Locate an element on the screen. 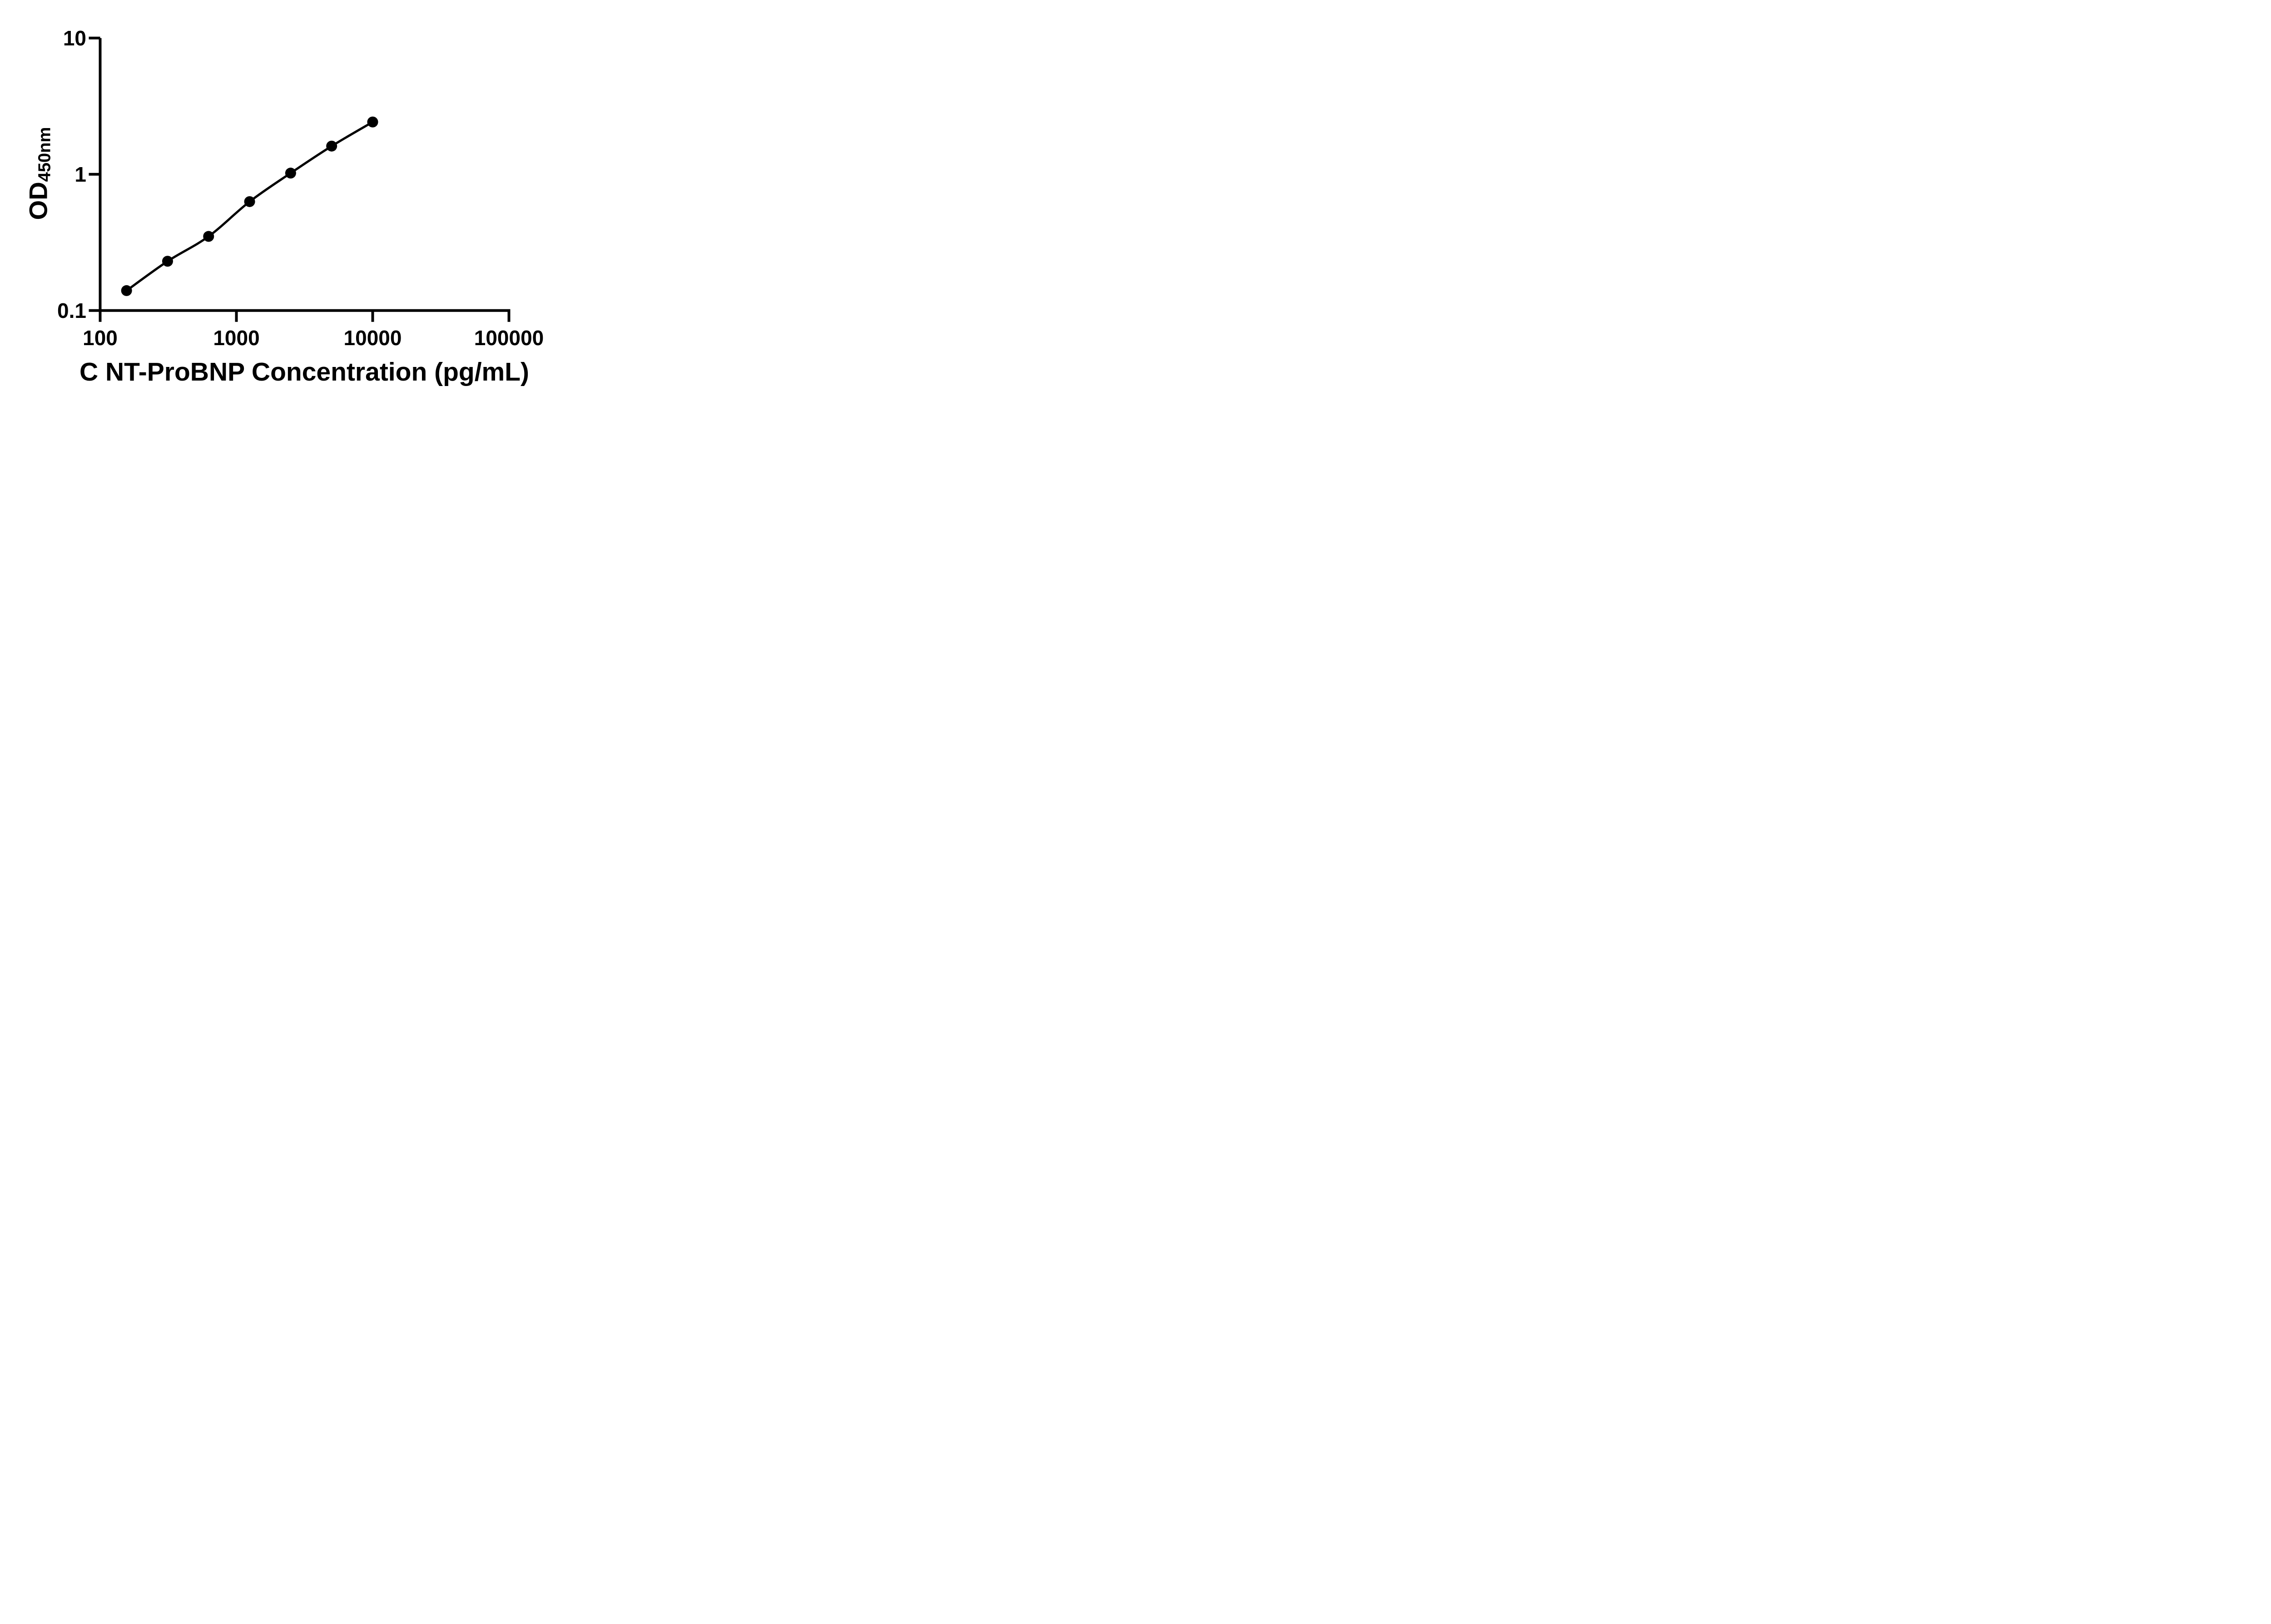 The height and width of the screenshot is (1624, 2271). x-axis-title: C NT-ProBNP Concentration (pg/mL) is located at coordinates (304, 371).